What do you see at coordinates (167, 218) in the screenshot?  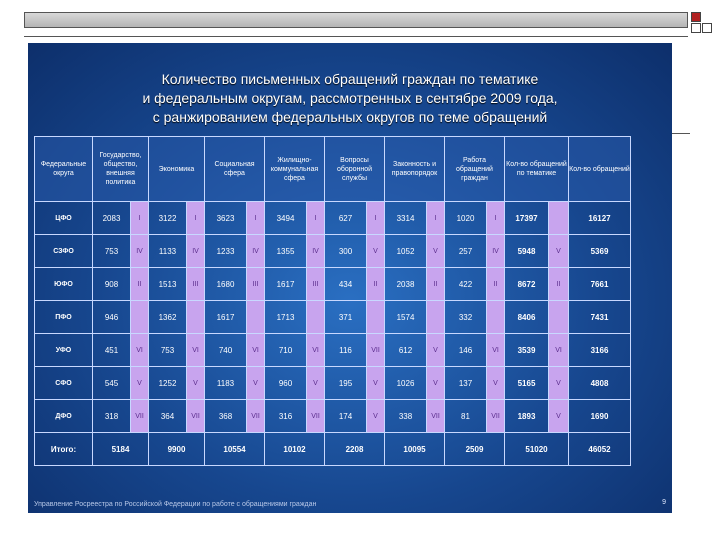 I see `count-cell: 3122` at bounding box center [167, 218].